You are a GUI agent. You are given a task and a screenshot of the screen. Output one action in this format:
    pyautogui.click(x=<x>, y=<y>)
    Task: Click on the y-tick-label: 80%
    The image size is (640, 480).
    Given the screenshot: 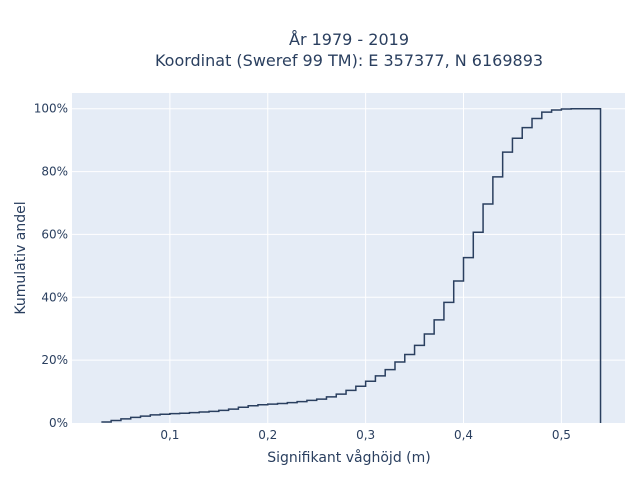 What is the action you would take?
    pyautogui.click(x=54, y=172)
    